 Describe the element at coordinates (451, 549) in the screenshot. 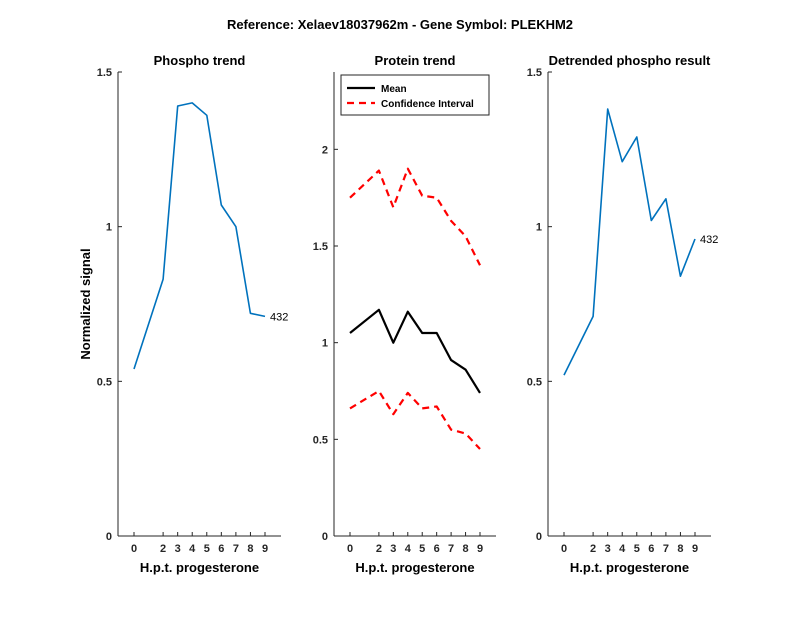

I see `panel2-x-tick-label: 7` at that location.